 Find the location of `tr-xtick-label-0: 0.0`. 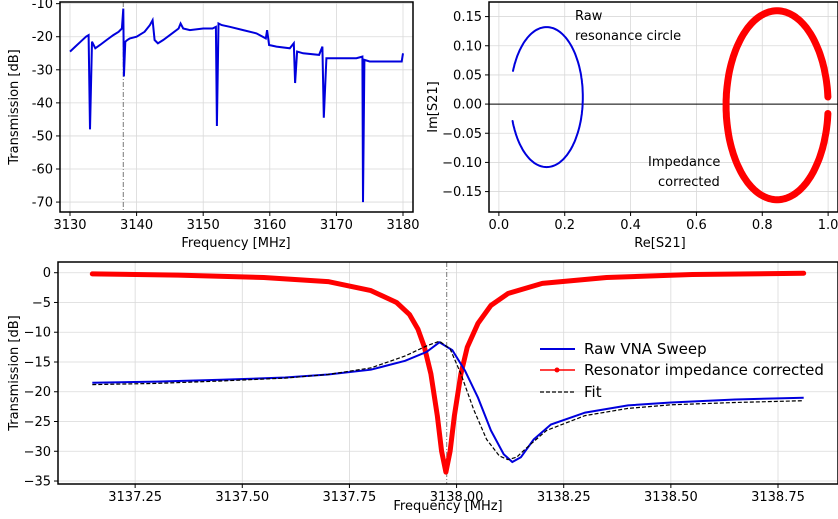

tr-xtick-label-0: 0.0 is located at coordinates (499, 225).